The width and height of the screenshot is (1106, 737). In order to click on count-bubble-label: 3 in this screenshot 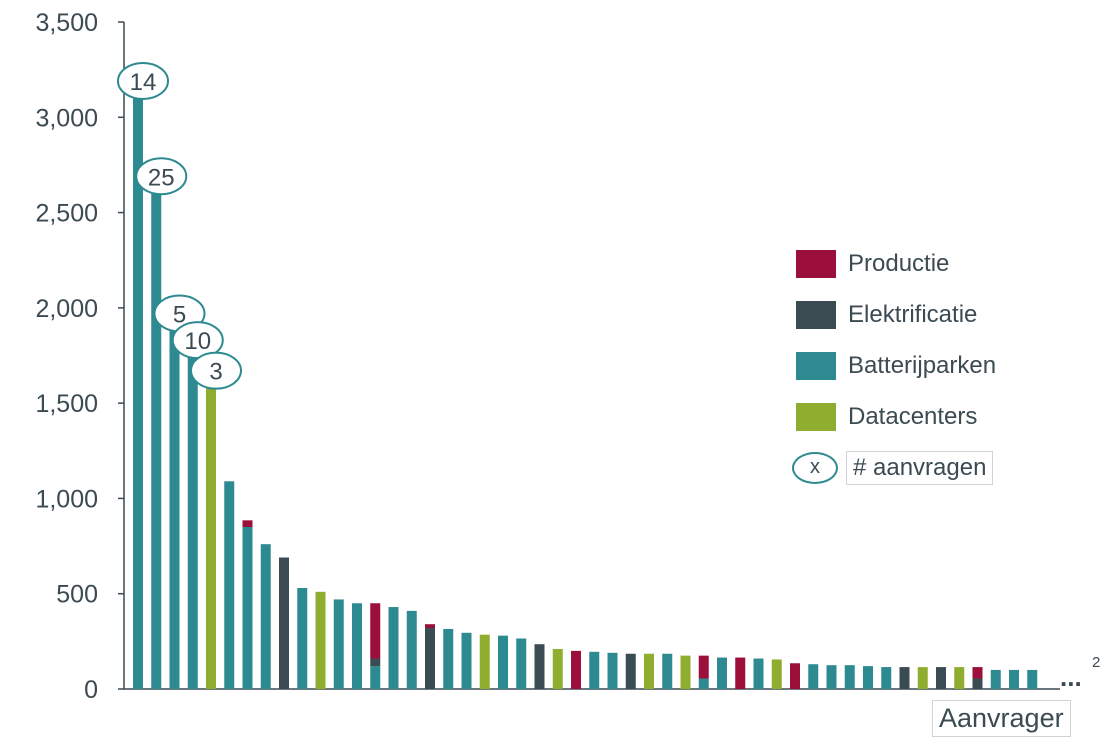, I will do `click(215, 372)`.